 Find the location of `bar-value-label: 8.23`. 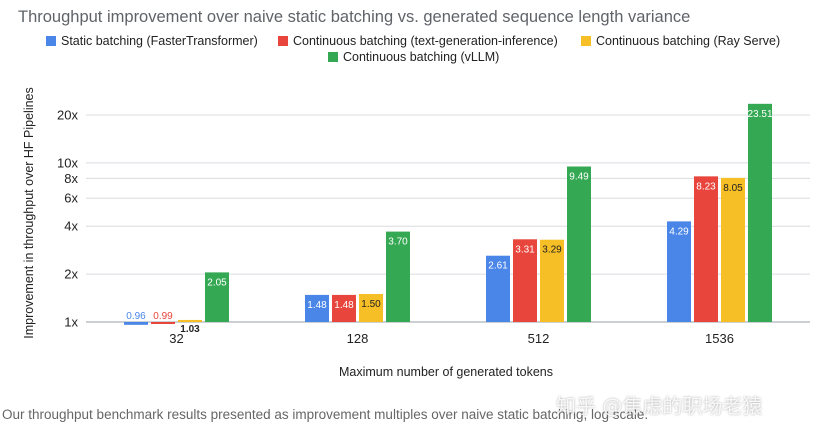

bar-value-label: 8.23 is located at coordinates (706, 186).